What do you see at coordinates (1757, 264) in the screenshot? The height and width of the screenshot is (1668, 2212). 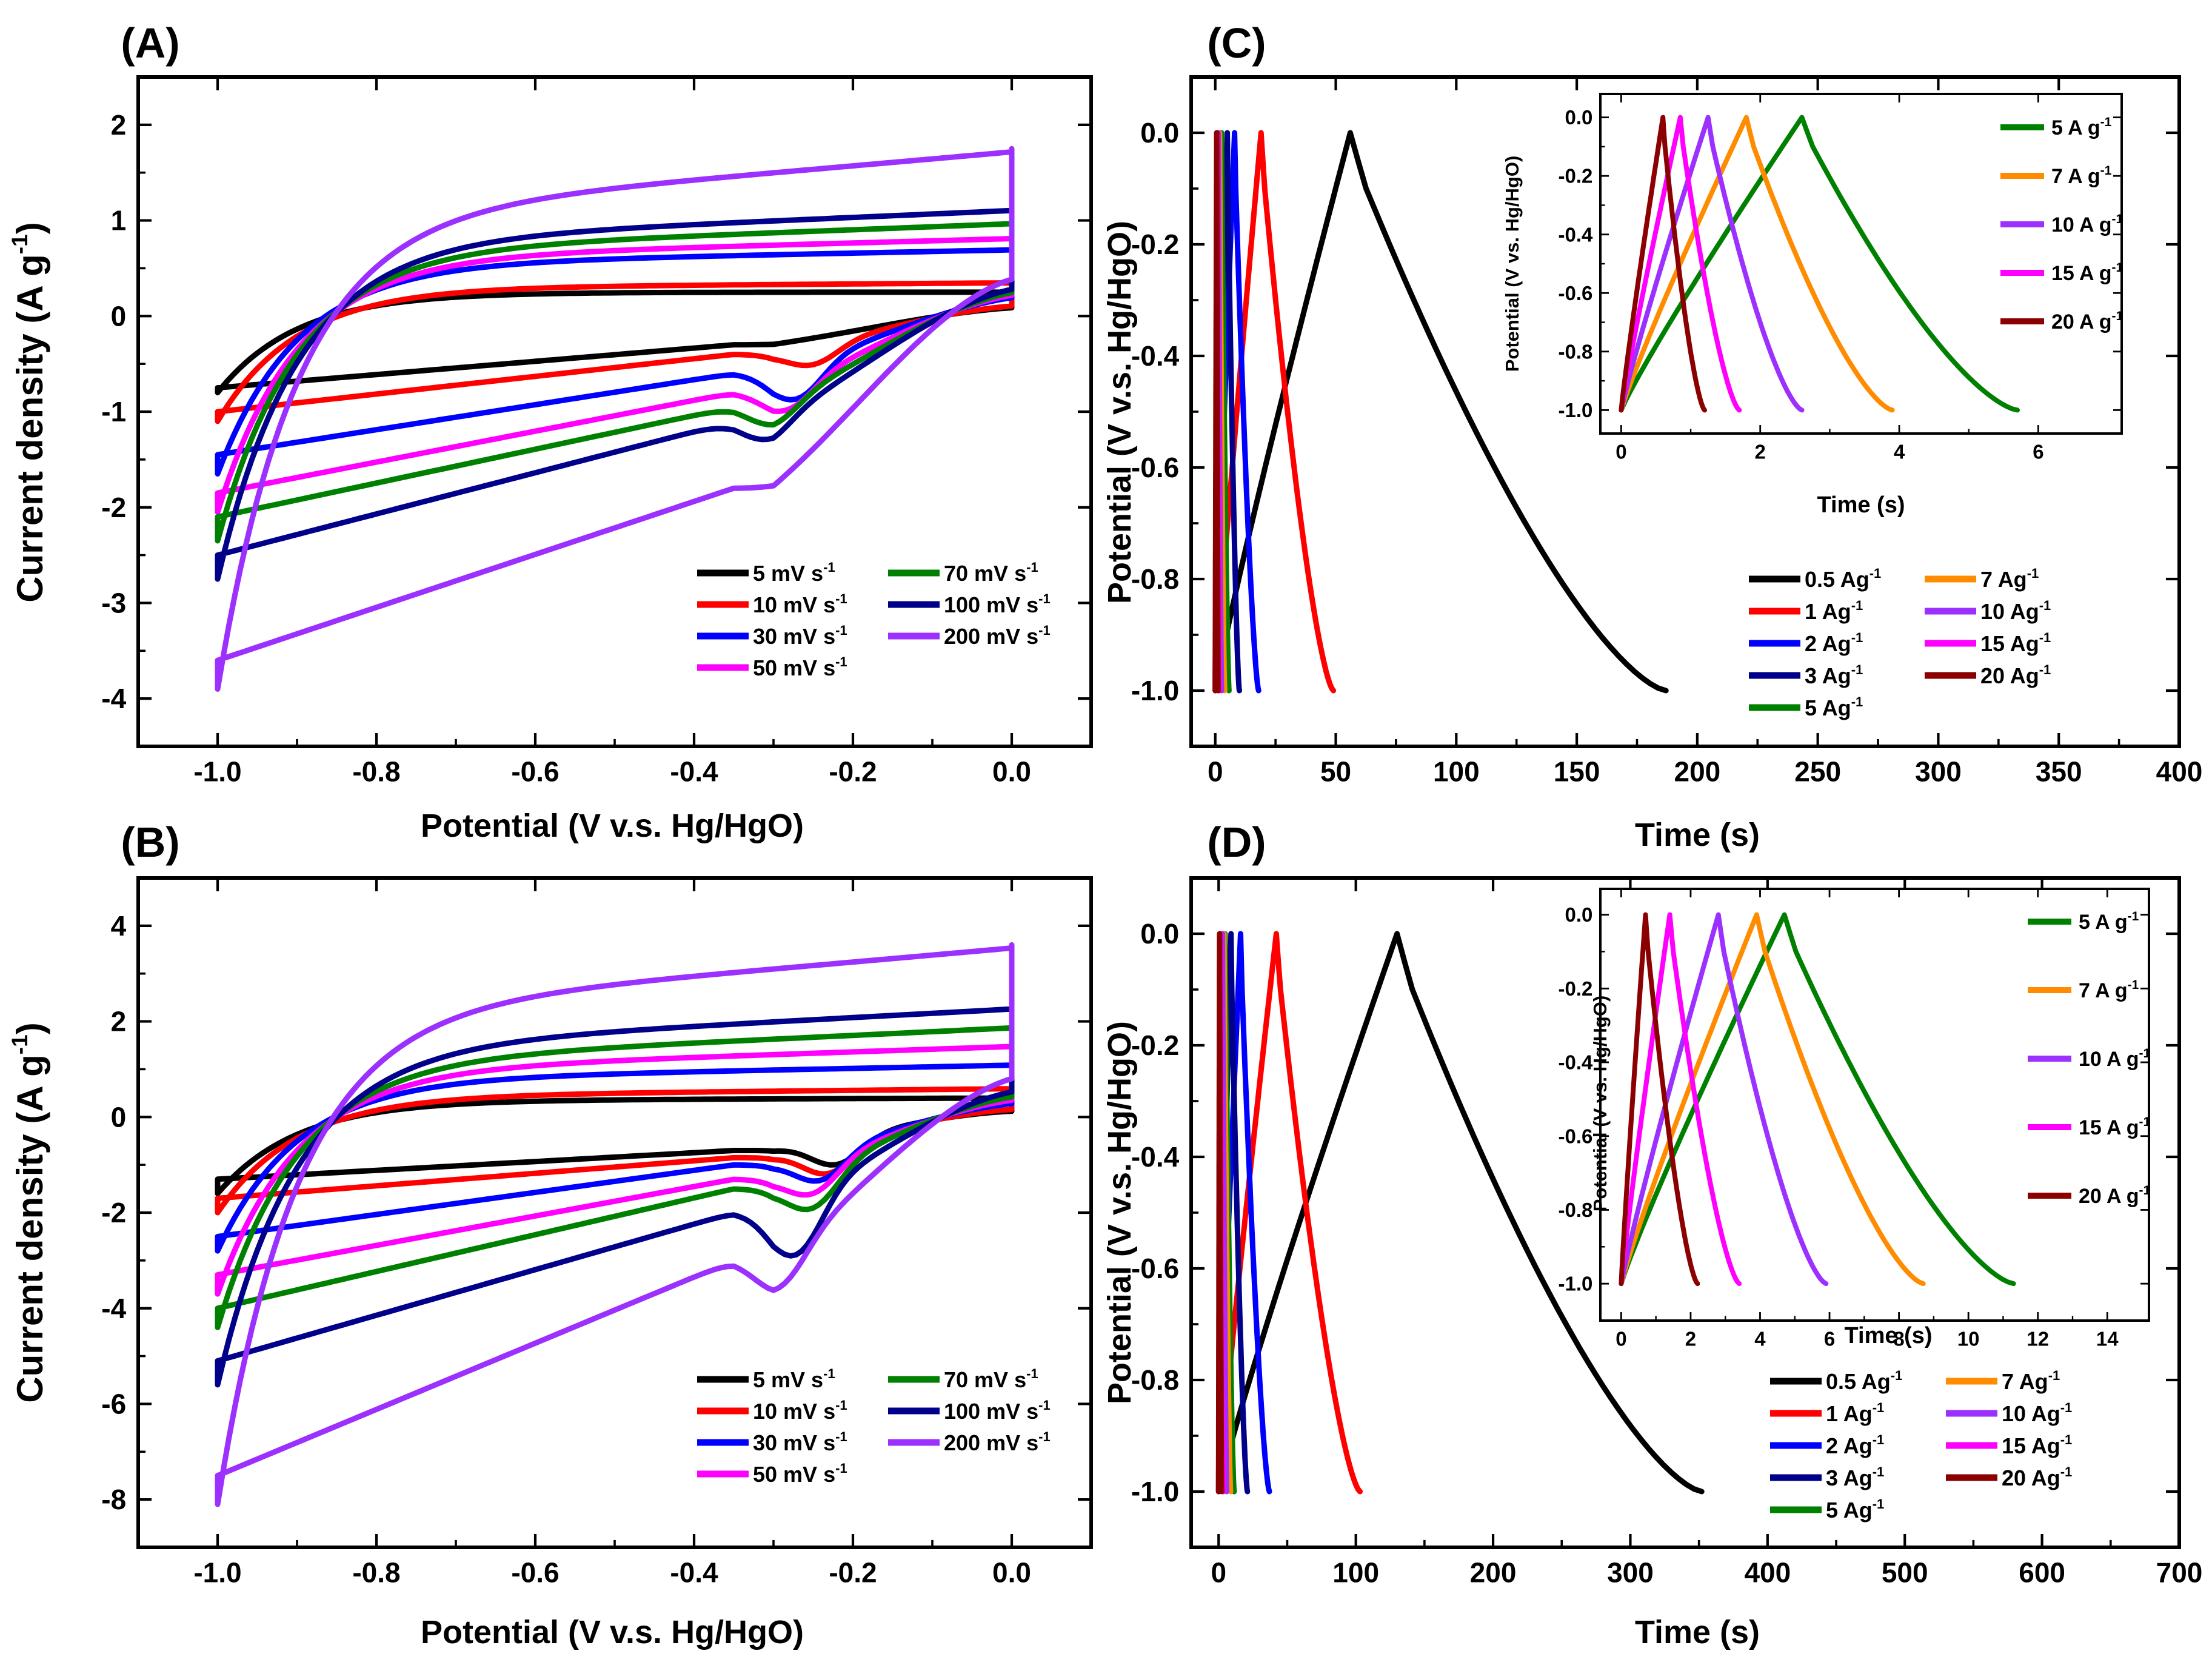 I see `inset-series-7-a-g` at bounding box center [1757, 264].